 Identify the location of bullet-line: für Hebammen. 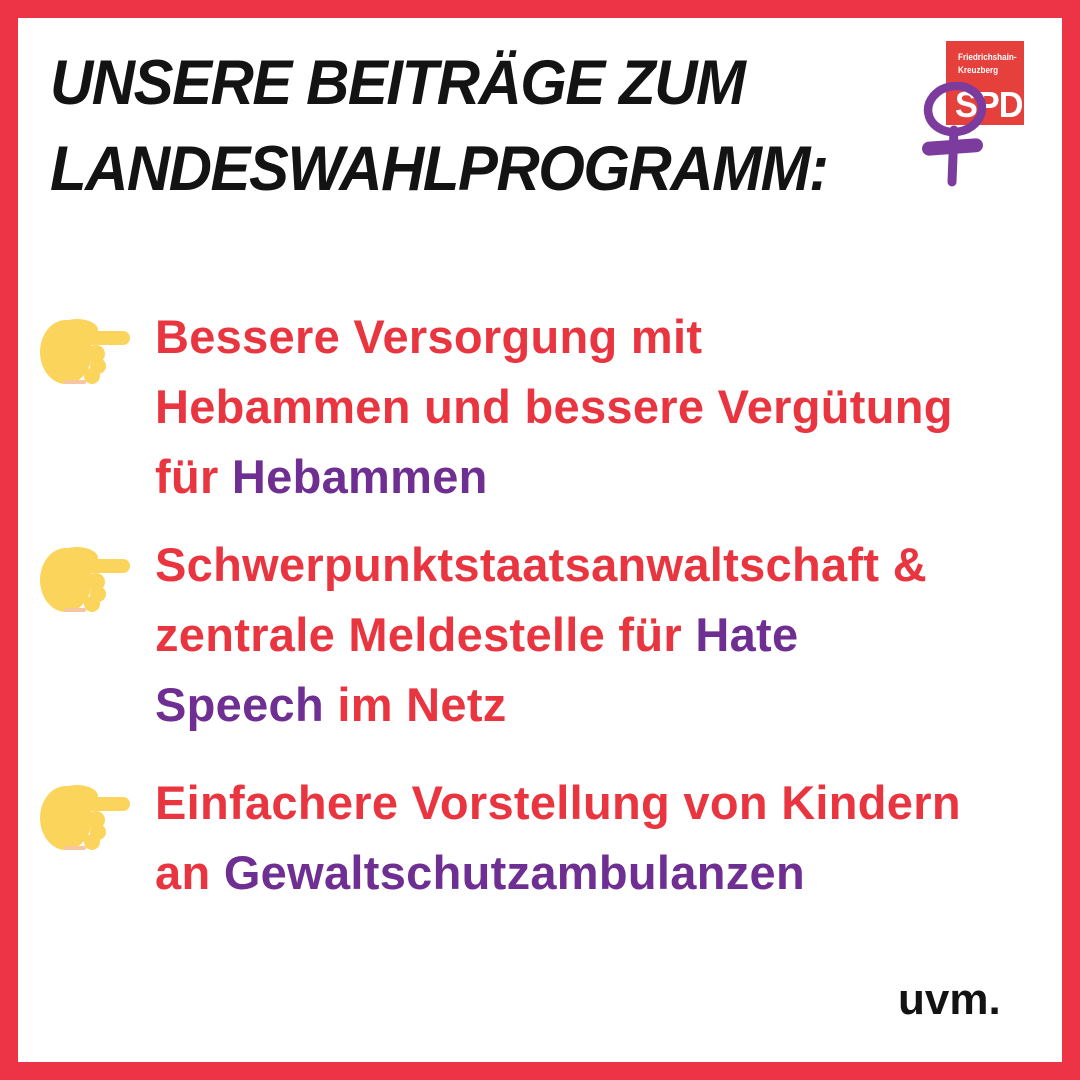
(554, 477).